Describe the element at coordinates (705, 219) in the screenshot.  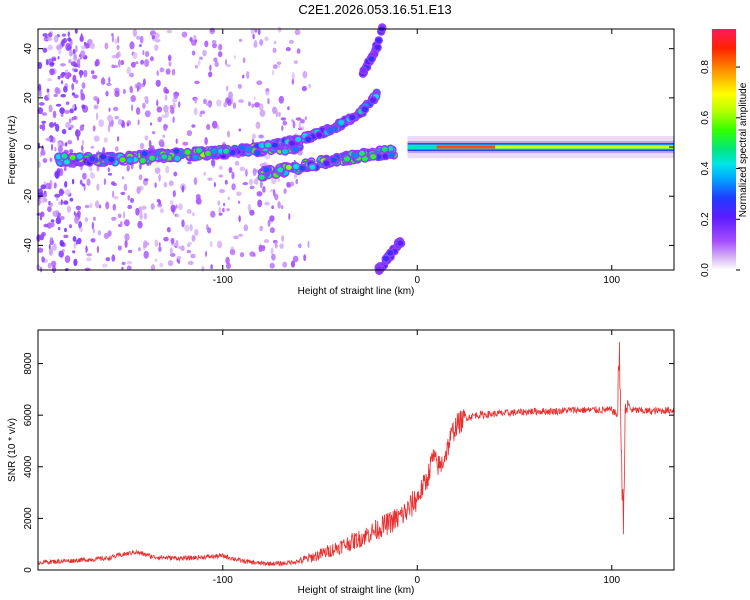
I see `colorbar-tick-label: 0.2` at that location.